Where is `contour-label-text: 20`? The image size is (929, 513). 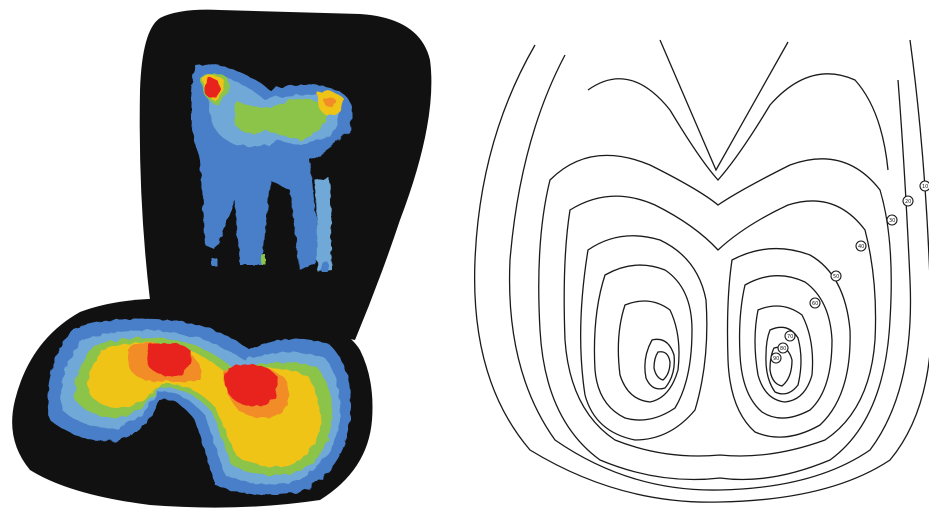
contour-label-text: 20 is located at coordinates (908, 202).